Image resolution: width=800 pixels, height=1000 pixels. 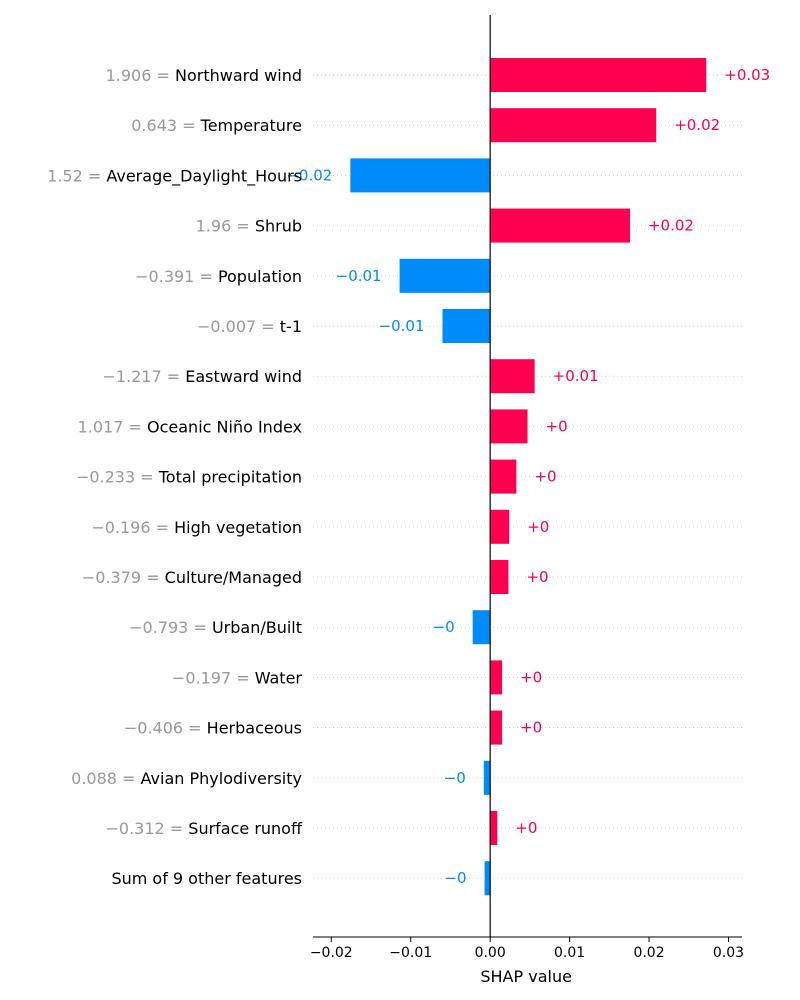 What do you see at coordinates (278, 226) in the screenshot?
I see `feature-name: Shrub` at bounding box center [278, 226].